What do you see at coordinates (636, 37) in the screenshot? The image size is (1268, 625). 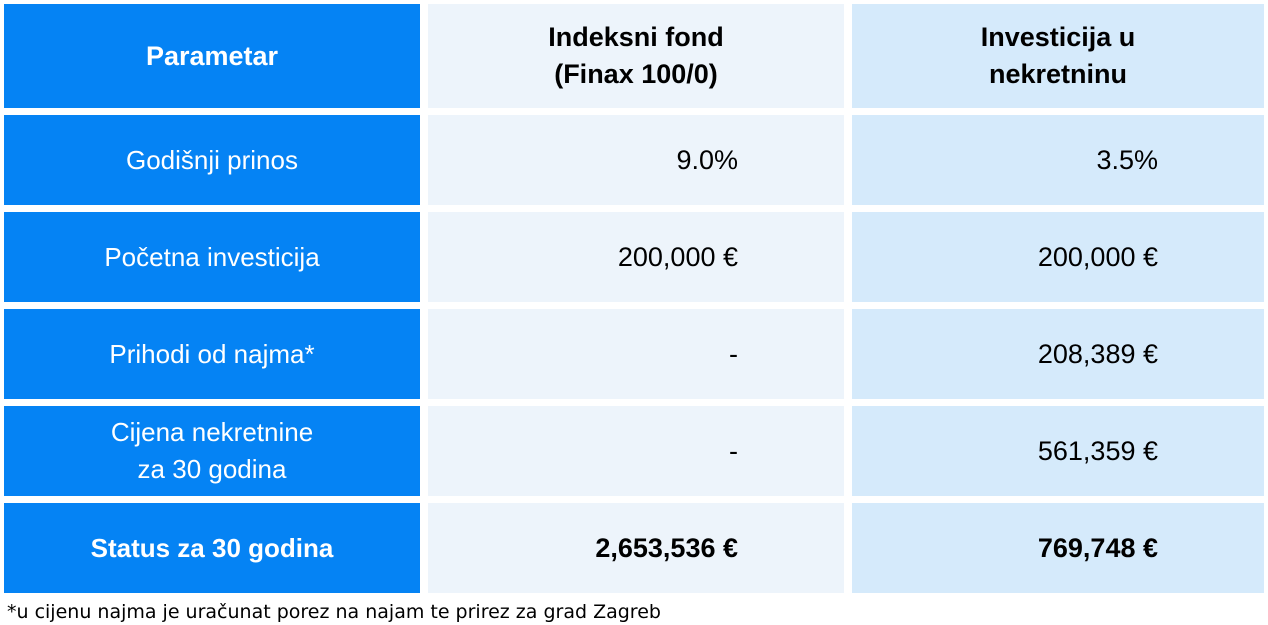 I see `header-indeksni-fond-line1: Indeksni fond` at bounding box center [636, 37].